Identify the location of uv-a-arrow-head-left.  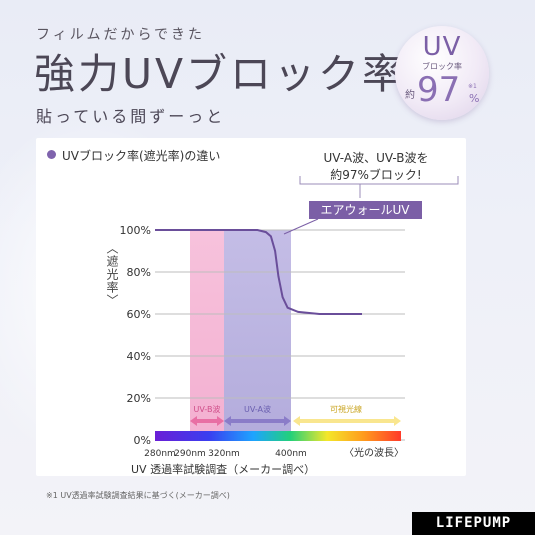
(227, 421).